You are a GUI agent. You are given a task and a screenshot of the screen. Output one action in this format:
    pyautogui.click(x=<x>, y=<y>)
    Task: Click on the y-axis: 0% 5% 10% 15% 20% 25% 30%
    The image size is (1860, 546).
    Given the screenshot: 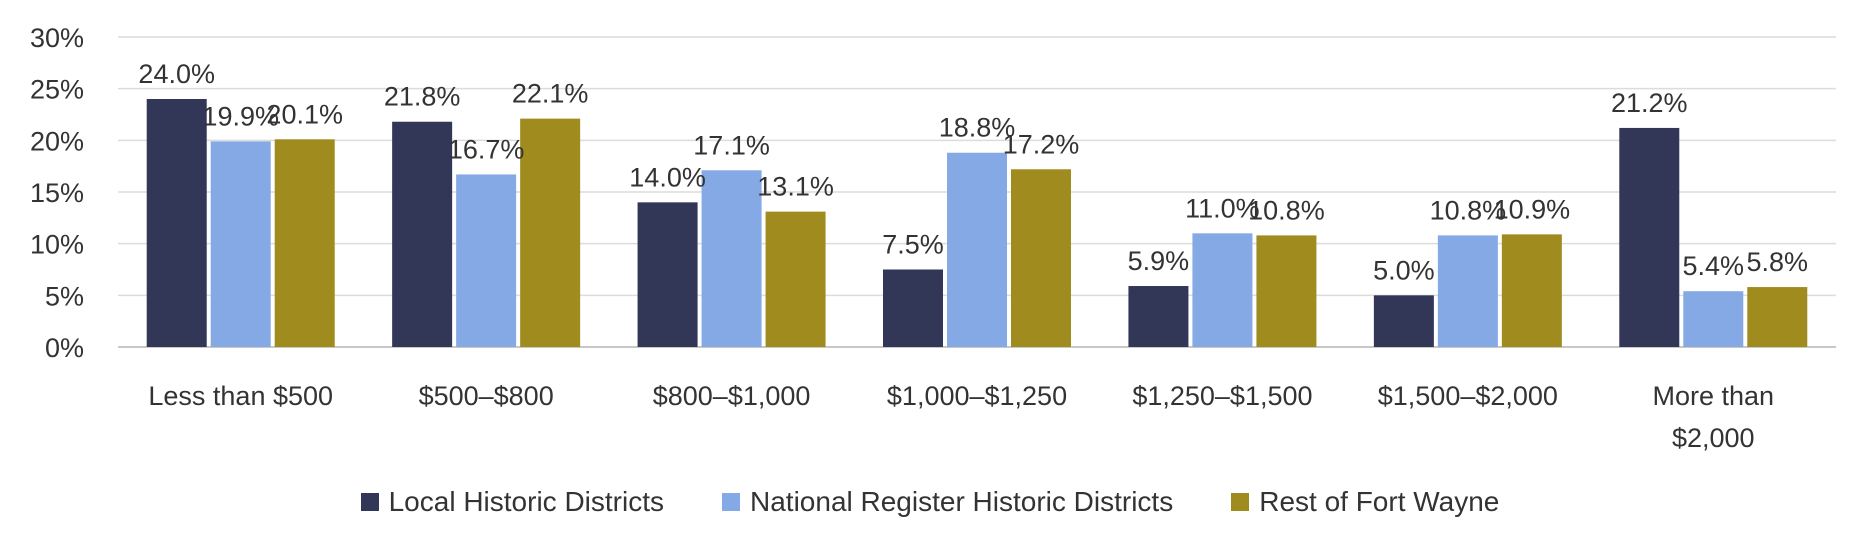 What is the action you would take?
    pyautogui.click(x=57, y=193)
    